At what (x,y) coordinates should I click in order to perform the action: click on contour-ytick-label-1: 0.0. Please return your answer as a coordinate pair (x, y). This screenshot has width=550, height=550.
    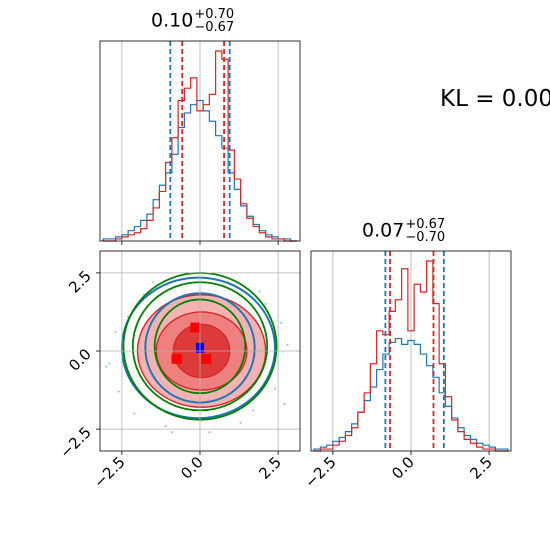
    Looking at the image, I should click on (80, 360).